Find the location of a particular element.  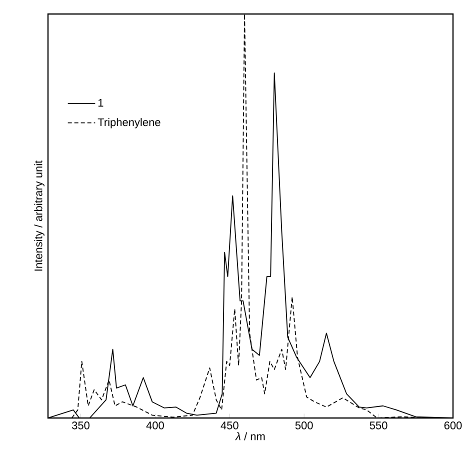

x-tick-label: 500 is located at coordinates (304, 426).